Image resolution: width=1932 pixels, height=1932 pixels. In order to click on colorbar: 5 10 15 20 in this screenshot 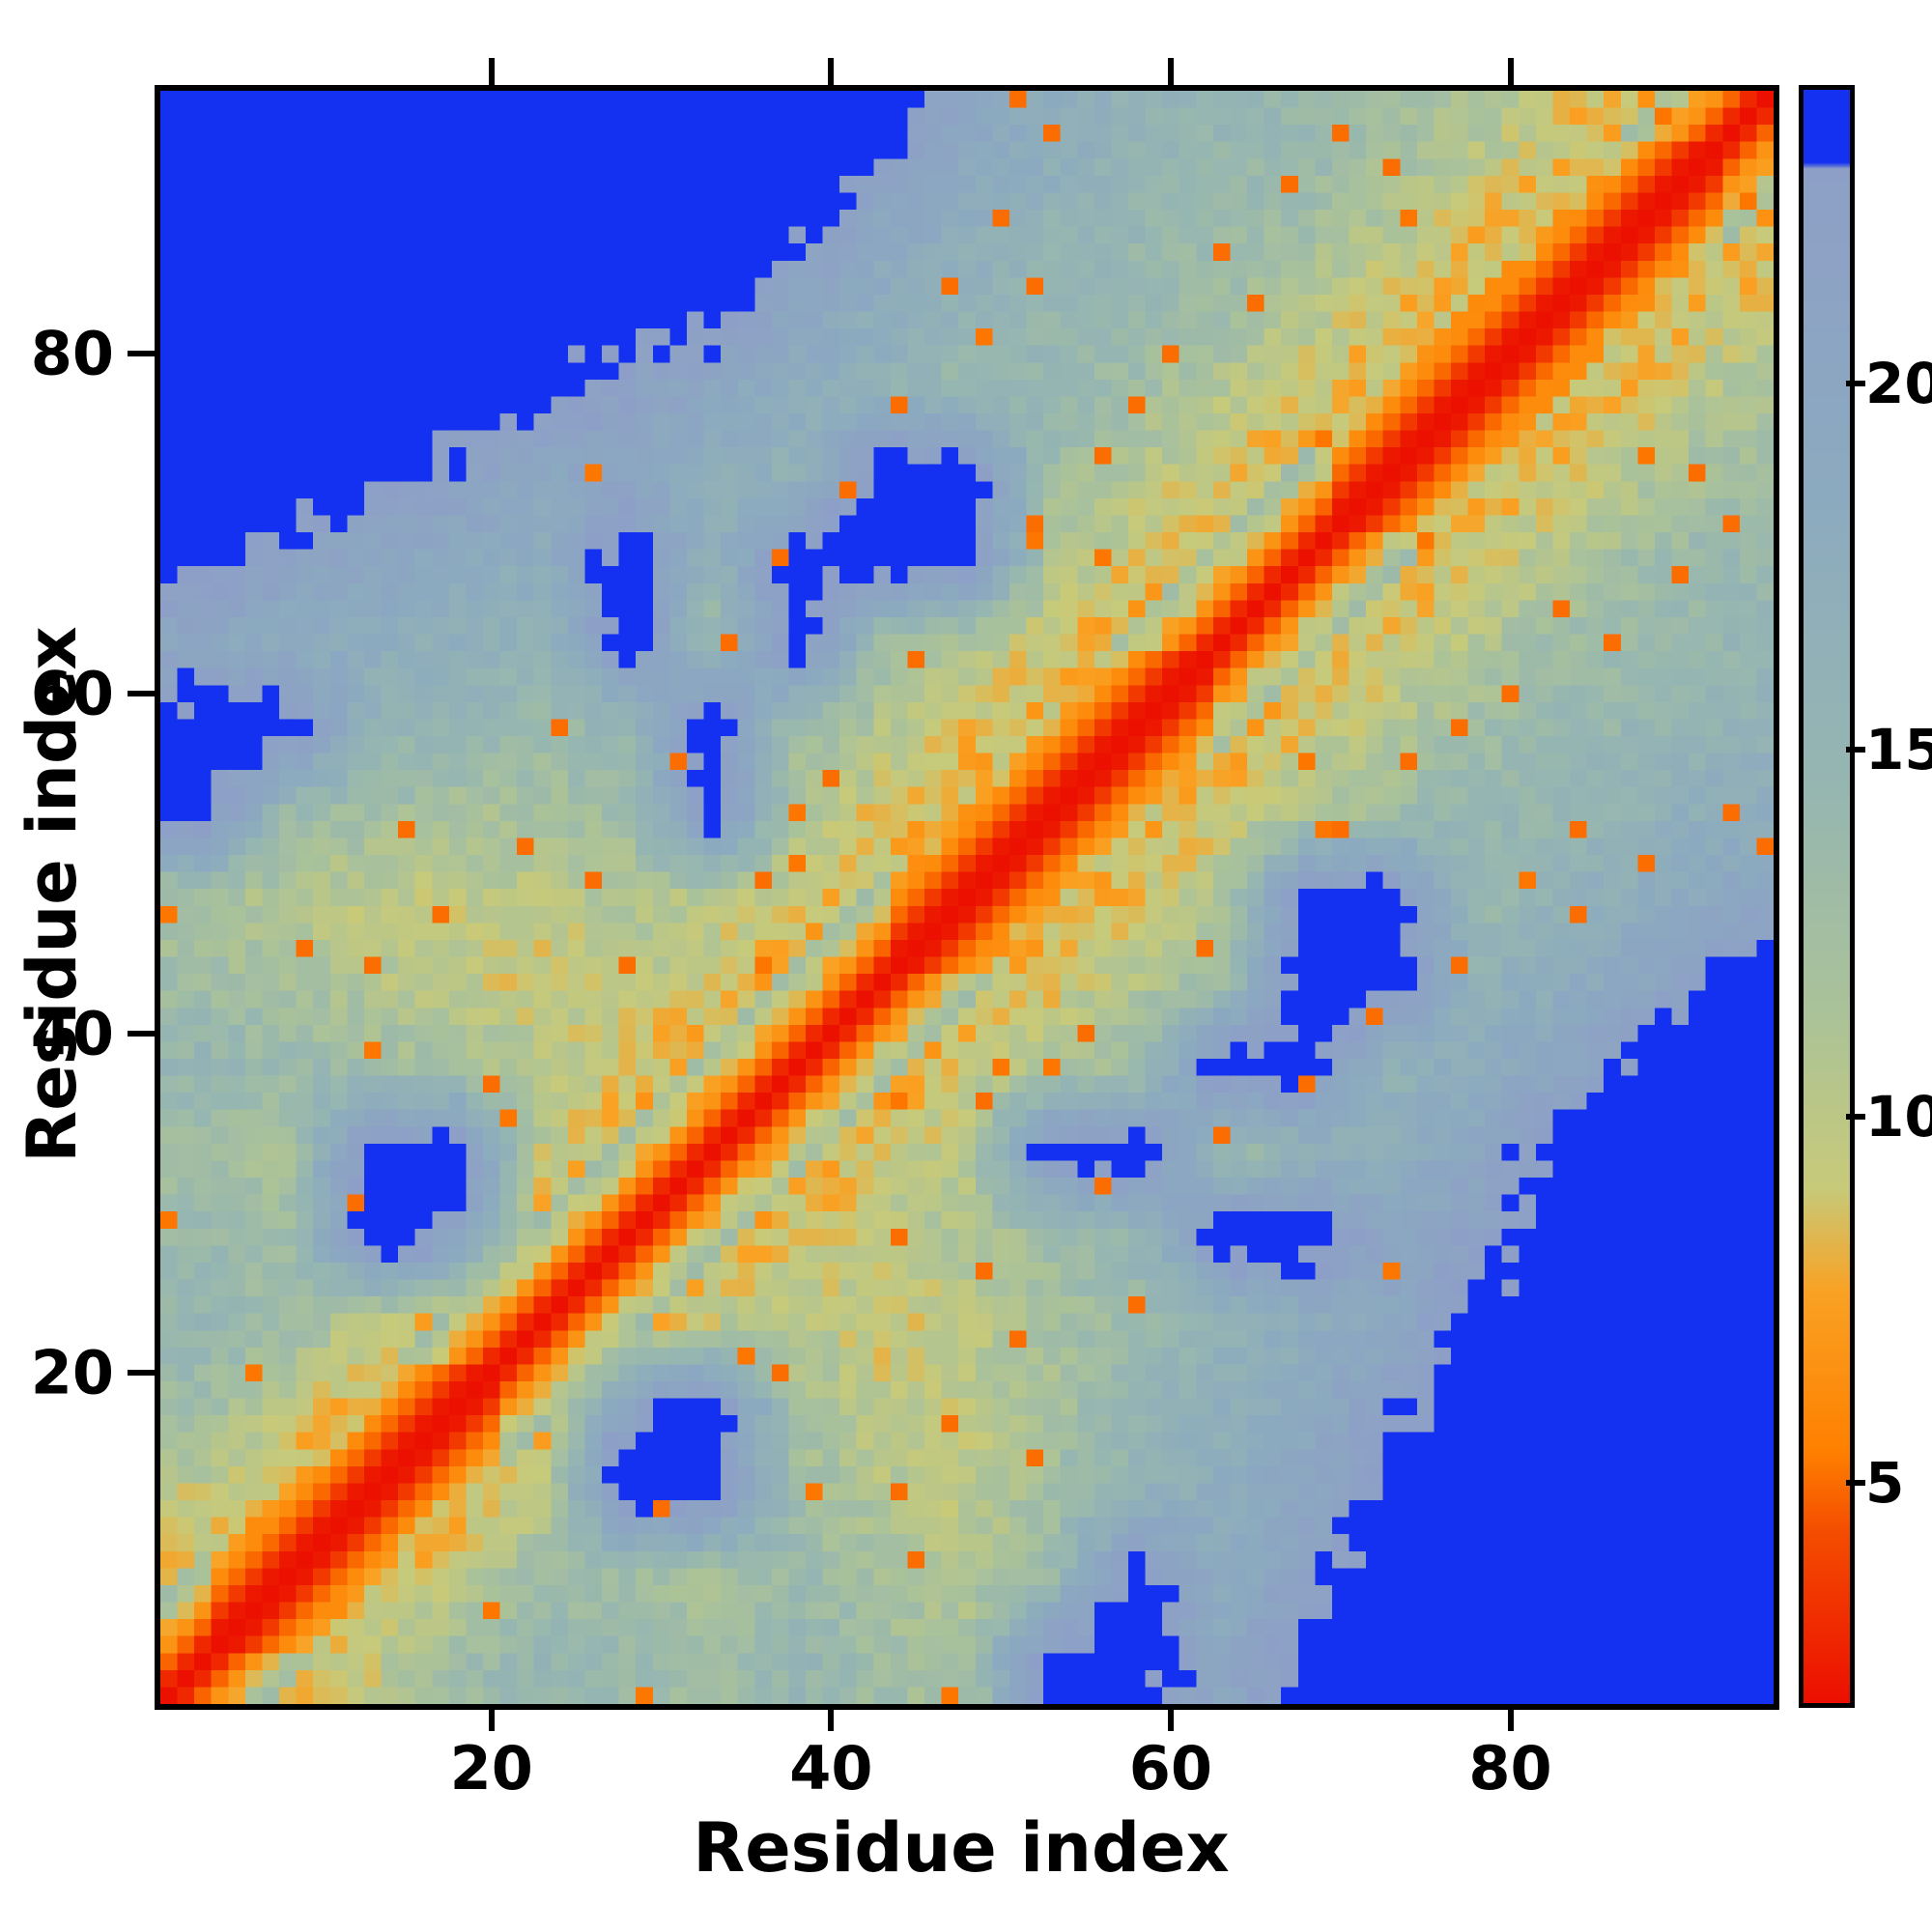, I will do `click(1865, 896)`.